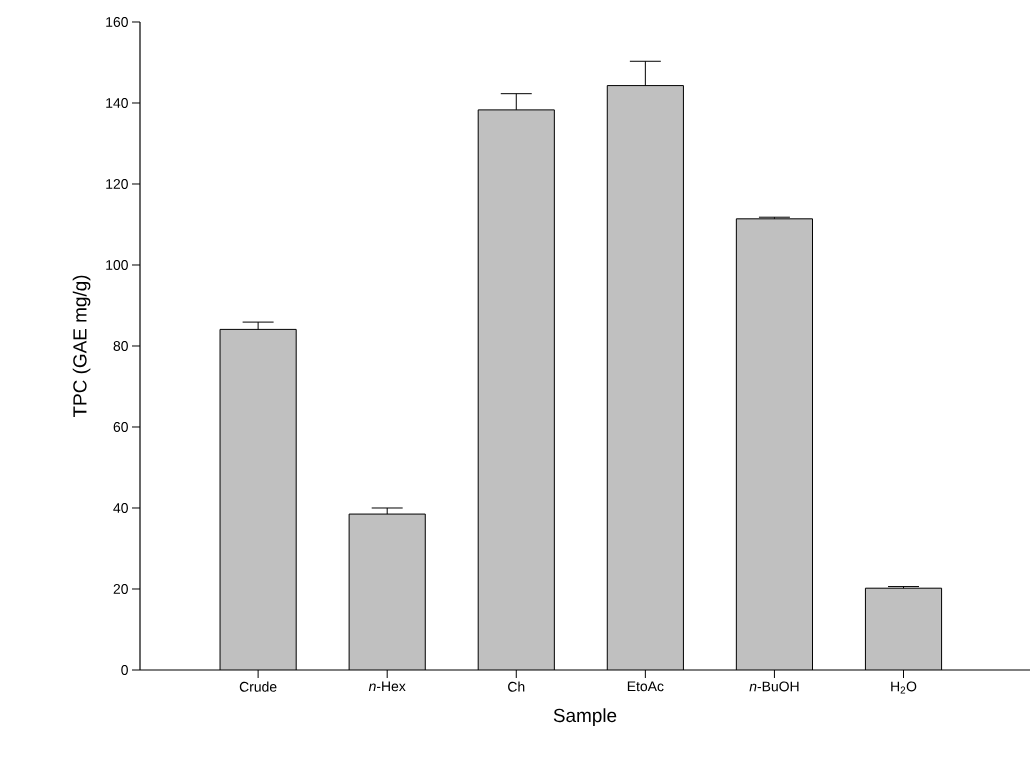 The image size is (1031, 780). Describe the element at coordinates (117, 22) in the screenshot. I see `y-tick-label: 160` at that location.